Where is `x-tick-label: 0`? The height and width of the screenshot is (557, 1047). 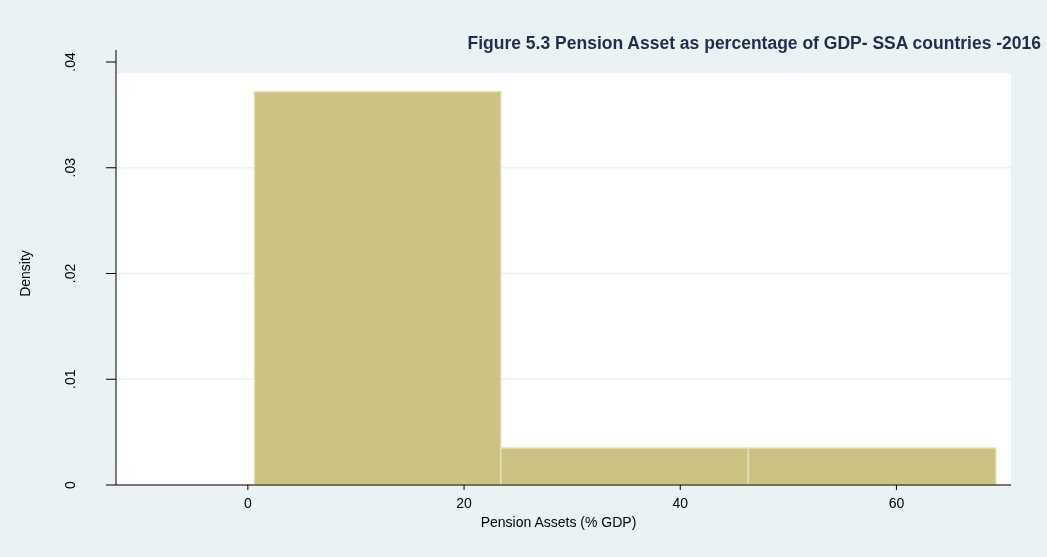 x-tick-label: 0 is located at coordinates (247, 503).